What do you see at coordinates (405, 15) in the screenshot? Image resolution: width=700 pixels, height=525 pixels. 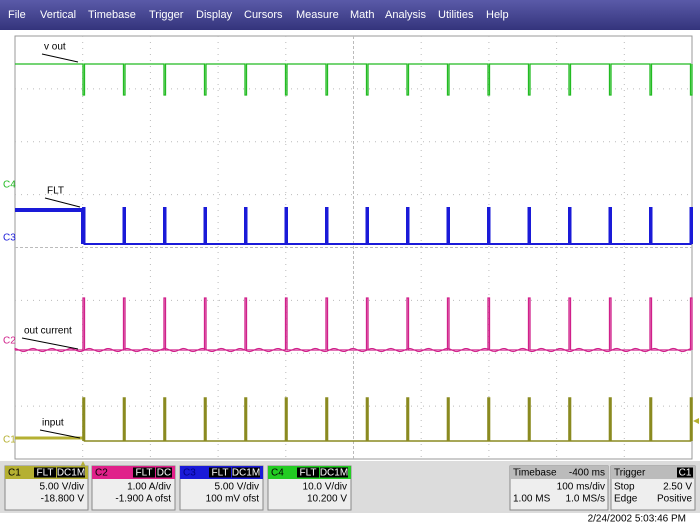 I see `menu-item: Analysis` at bounding box center [405, 15].